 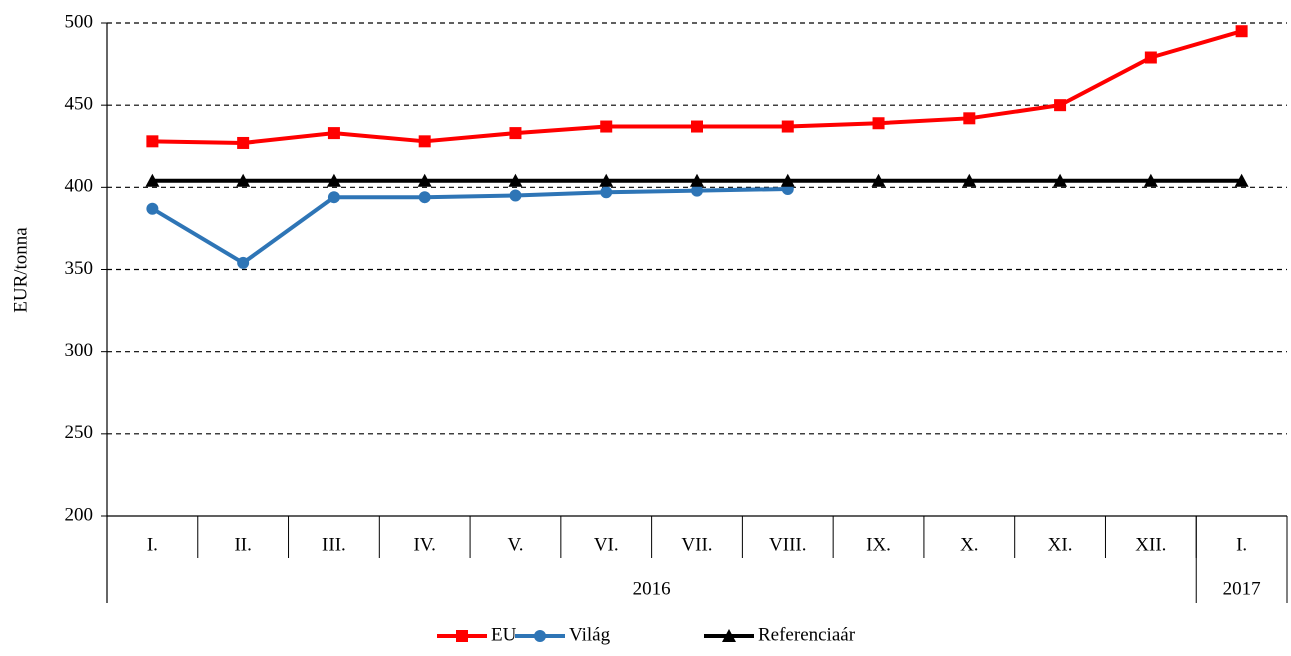 I want to click on x-tick-label: VI., so click(x=606, y=544).